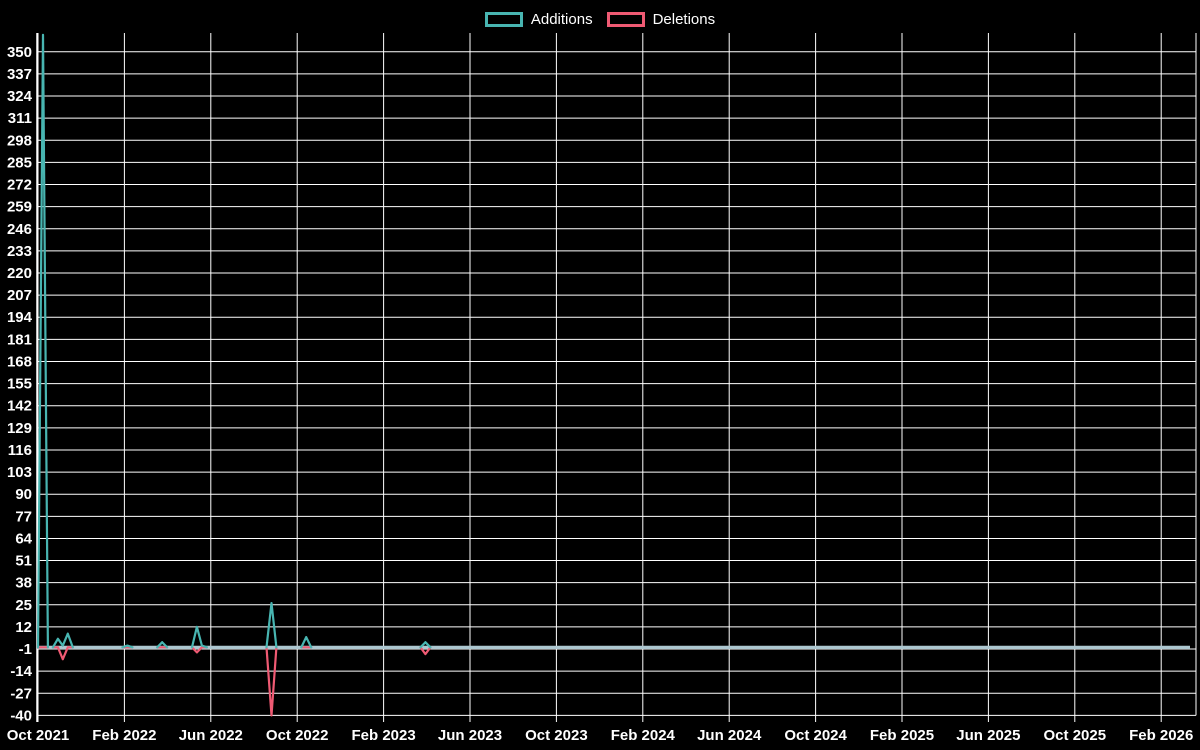 Image resolution: width=1200 pixels, height=750 pixels. What do you see at coordinates (19, 273) in the screenshot?
I see `y-tick-label: 220` at bounding box center [19, 273].